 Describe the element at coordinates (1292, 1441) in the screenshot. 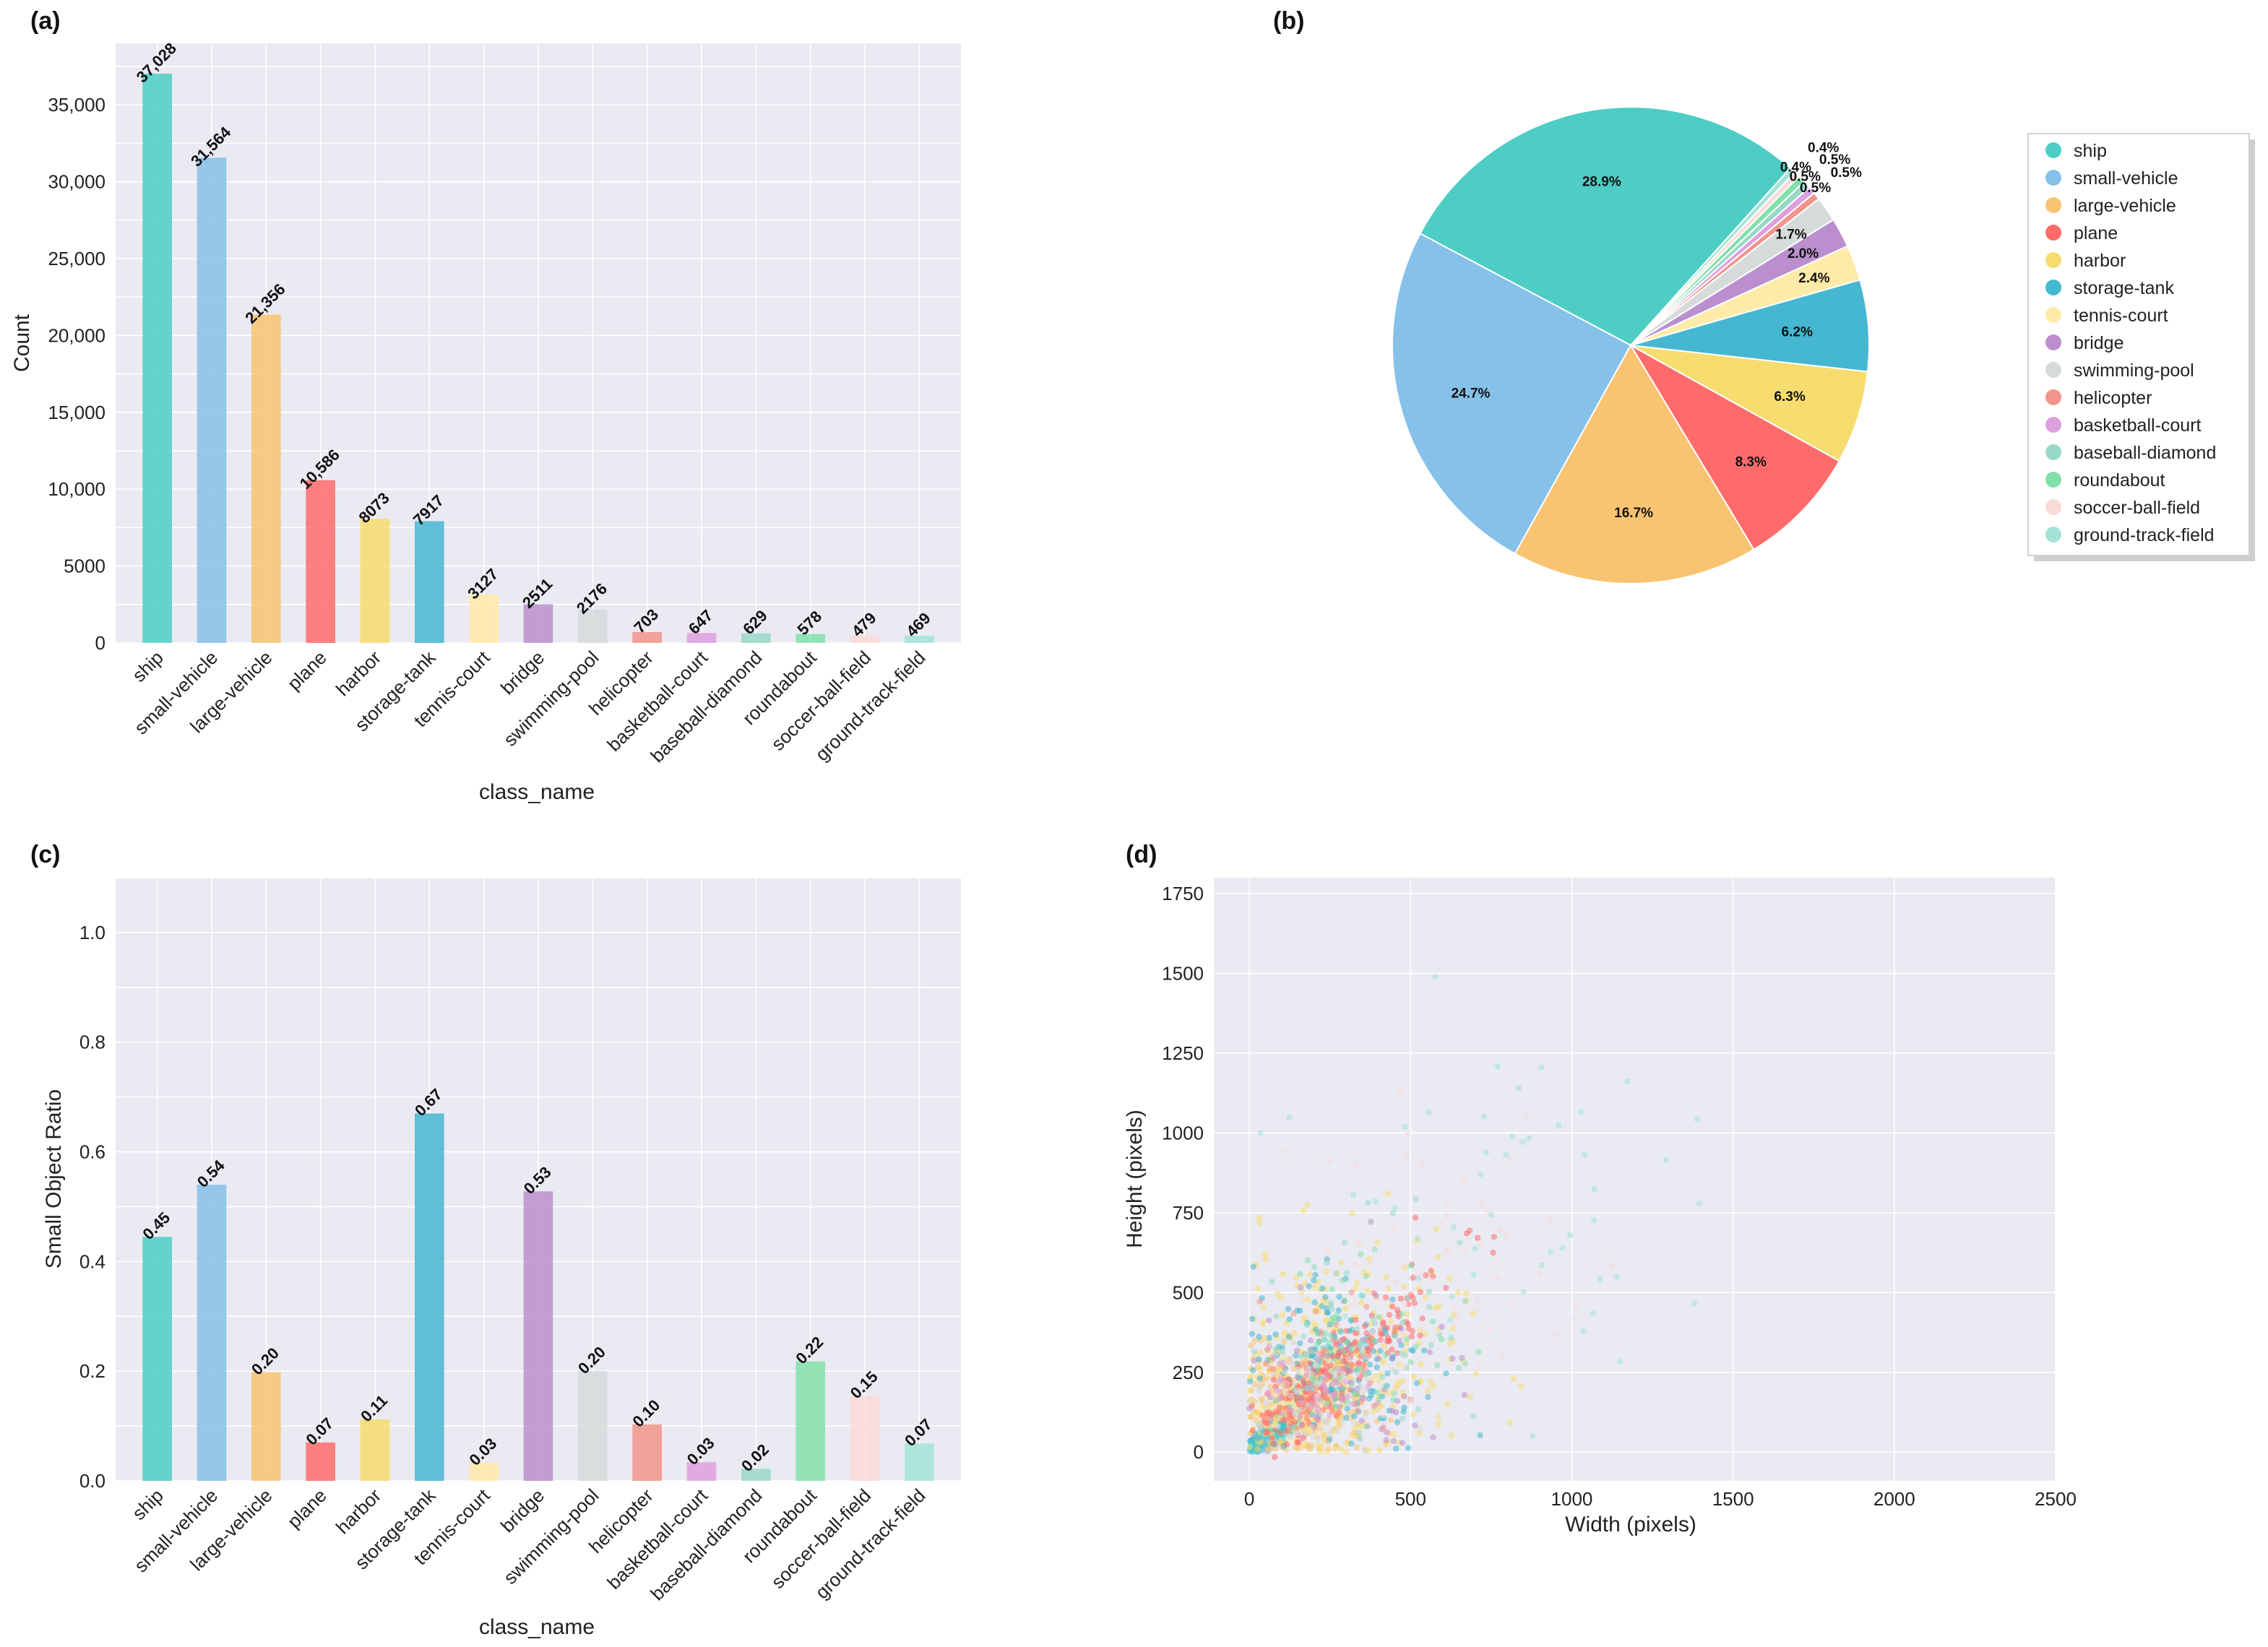

I see `scatter-point-tennis-court` at that location.